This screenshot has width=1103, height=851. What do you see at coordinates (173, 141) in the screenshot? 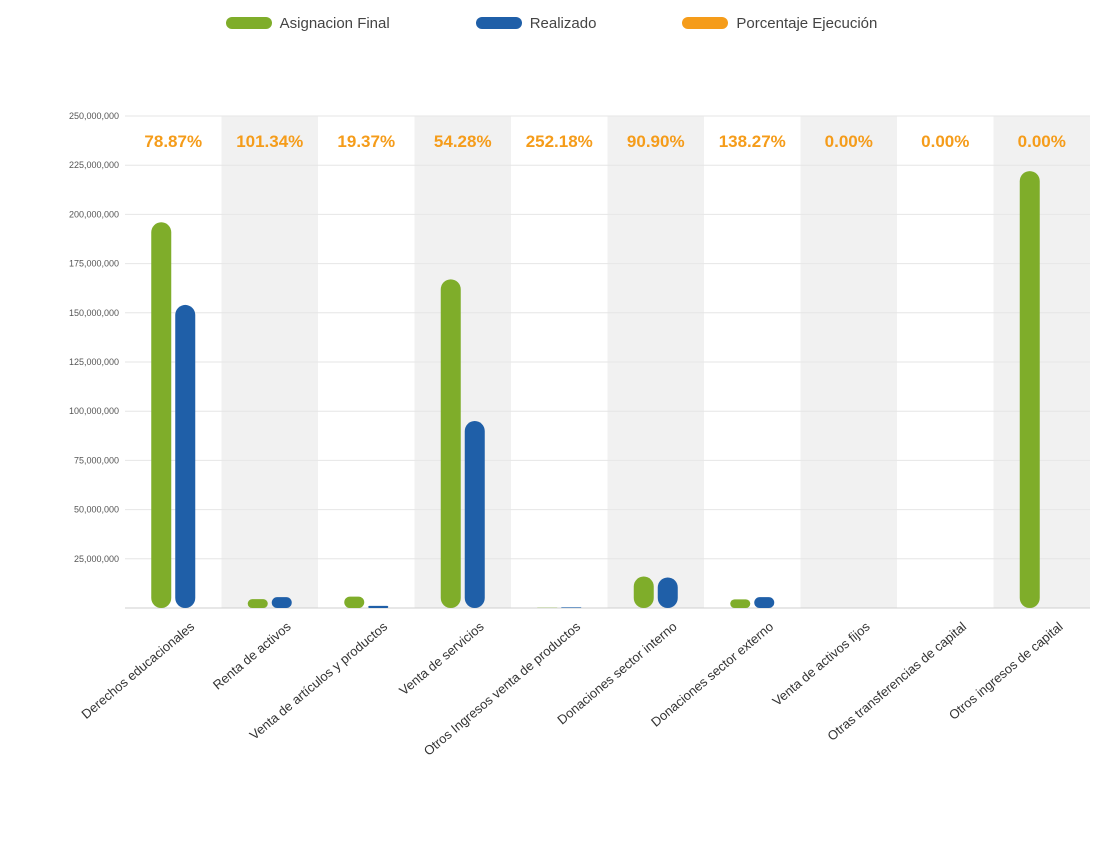
I see `percent-label: 78.87%` at bounding box center [173, 141].